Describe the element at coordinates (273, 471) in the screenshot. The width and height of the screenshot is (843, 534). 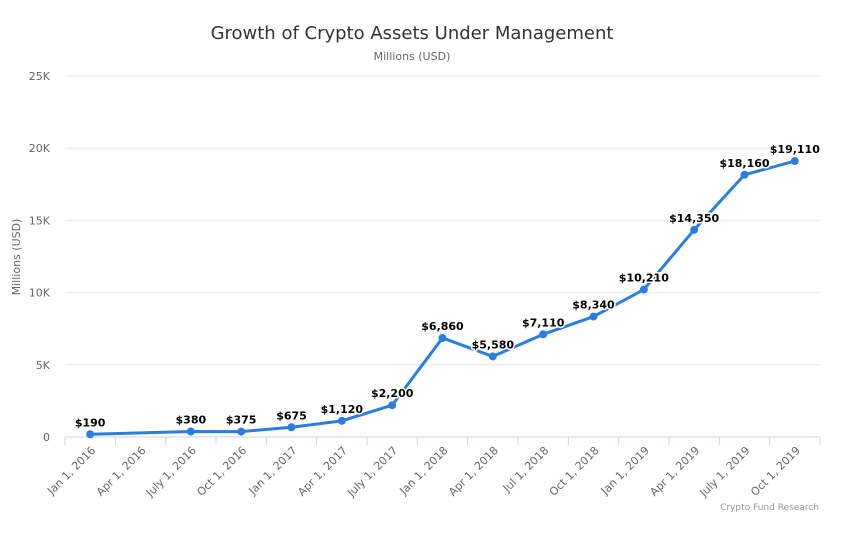
I see `x-tick-label: Jan 1, 2017` at that location.